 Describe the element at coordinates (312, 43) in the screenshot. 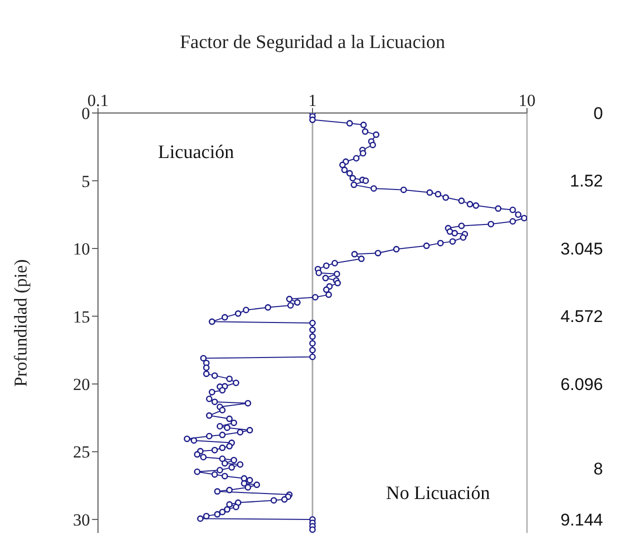

I see `x-axis-title: Factor de Seguridad a la Licuacion` at that location.